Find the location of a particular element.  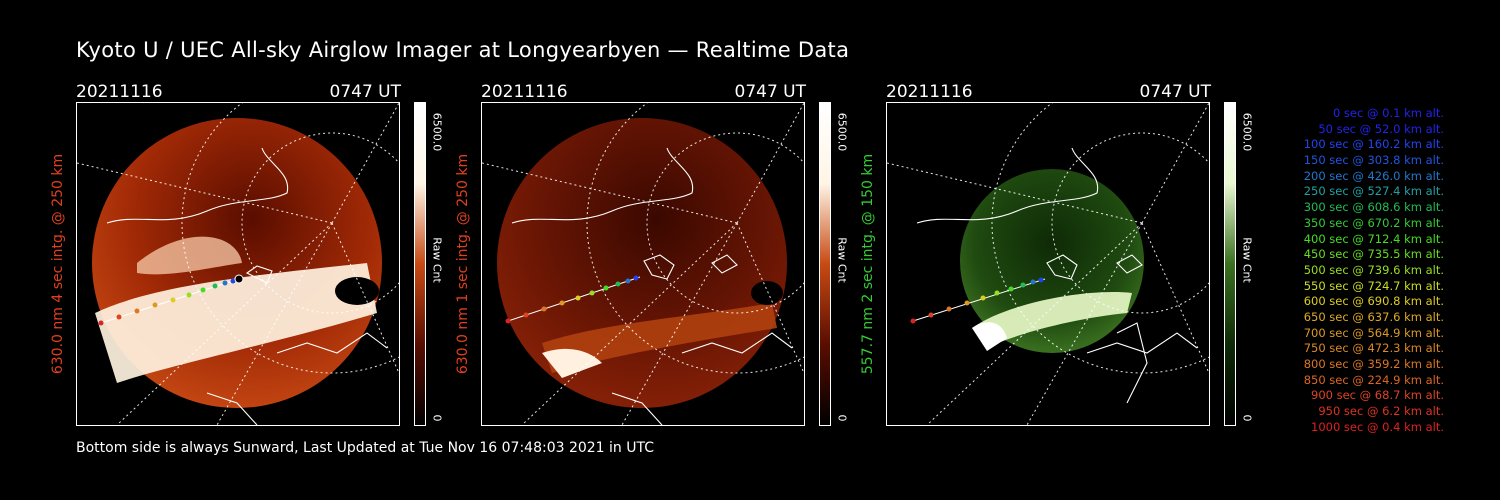

panel-ylabel: 557.7 nm 2 sec intg. @ 150 km is located at coordinates (868, 264).